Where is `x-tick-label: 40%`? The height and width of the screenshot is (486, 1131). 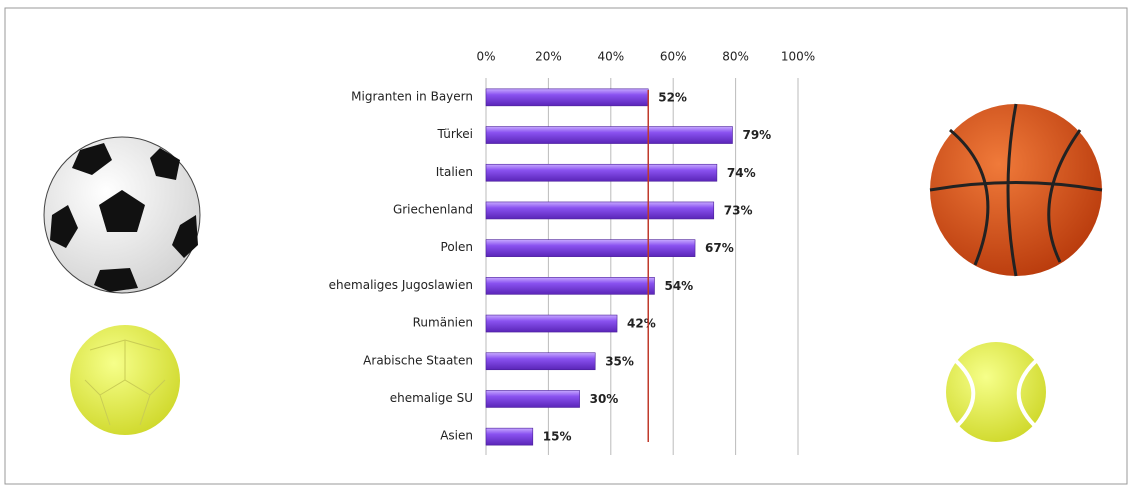
x-tick-label: 40% is located at coordinates (610, 57).